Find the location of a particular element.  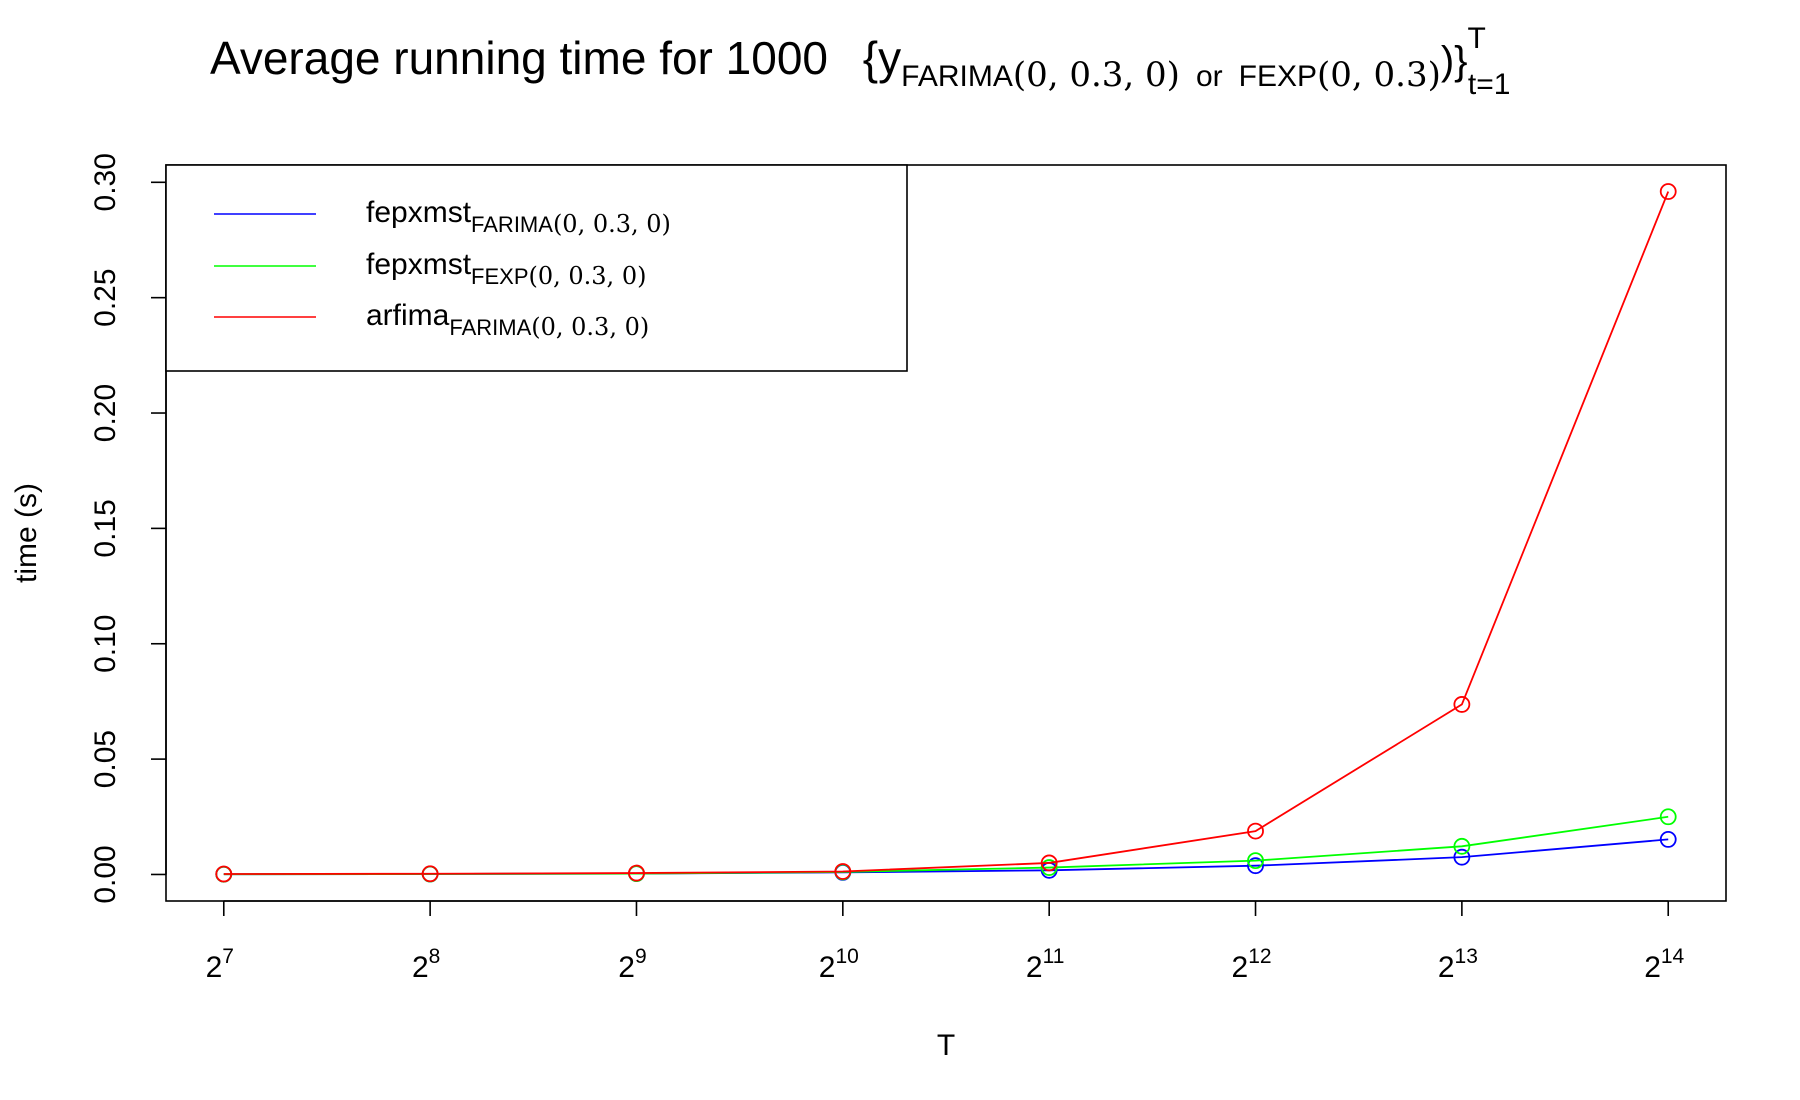

title-sub-farima: FARIMA is located at coordinates (957, 76).